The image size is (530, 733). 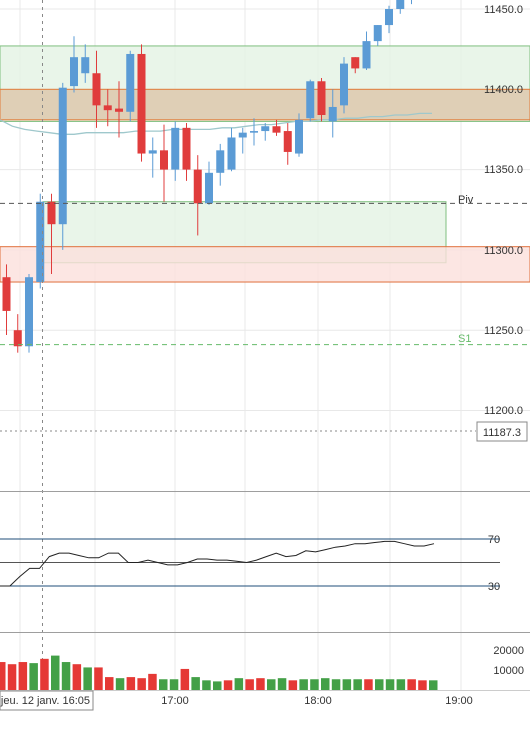 I want to click on x-axis-date-box, so click(x=47, y=700).